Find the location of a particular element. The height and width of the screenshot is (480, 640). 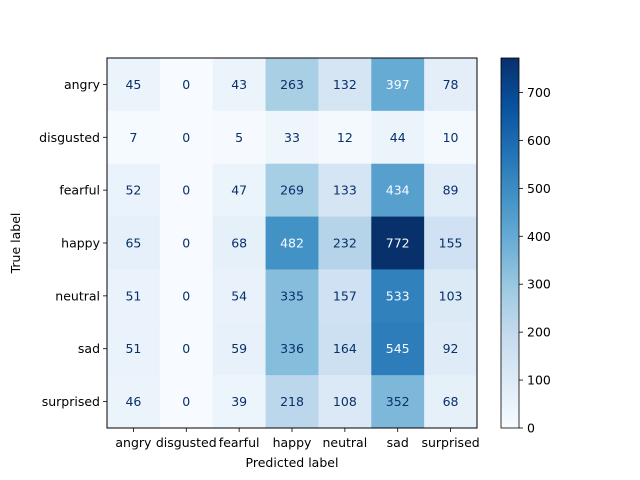

cell-value-label: 132 is located at coordinates (345, 84).